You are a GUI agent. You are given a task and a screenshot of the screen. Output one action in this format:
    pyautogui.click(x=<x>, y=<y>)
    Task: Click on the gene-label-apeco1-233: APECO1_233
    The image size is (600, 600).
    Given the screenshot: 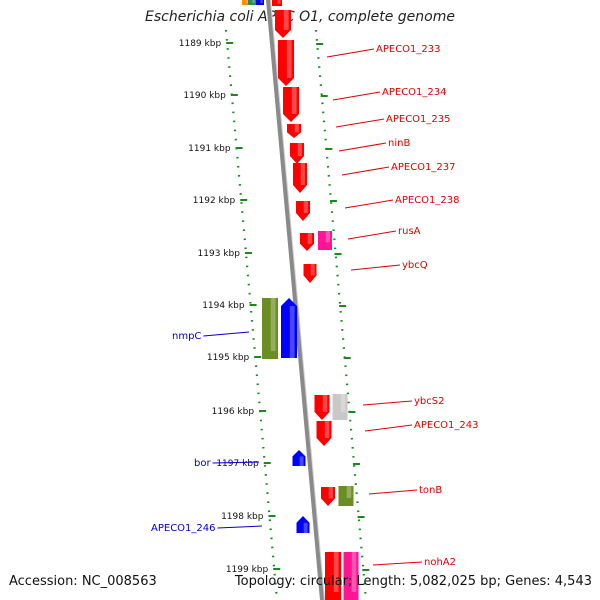 What is the action you would take?
    pyautogui.click(x=408, y=49)
    